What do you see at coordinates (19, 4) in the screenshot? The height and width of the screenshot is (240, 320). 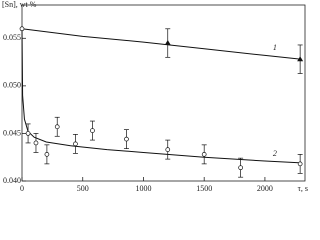 I see `y-axis-label: [Sn], wt %` at bounding box center [19, 4].